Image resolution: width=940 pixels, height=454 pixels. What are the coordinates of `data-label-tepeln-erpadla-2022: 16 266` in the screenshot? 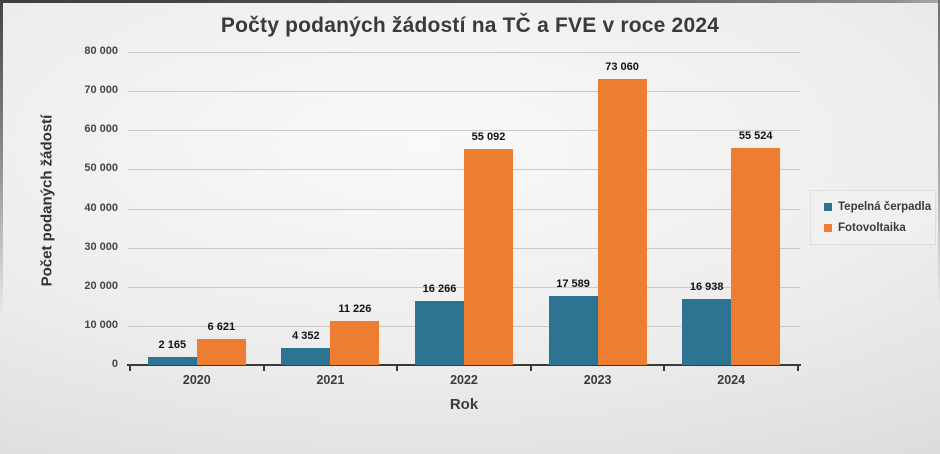 It's located at (439, 289).